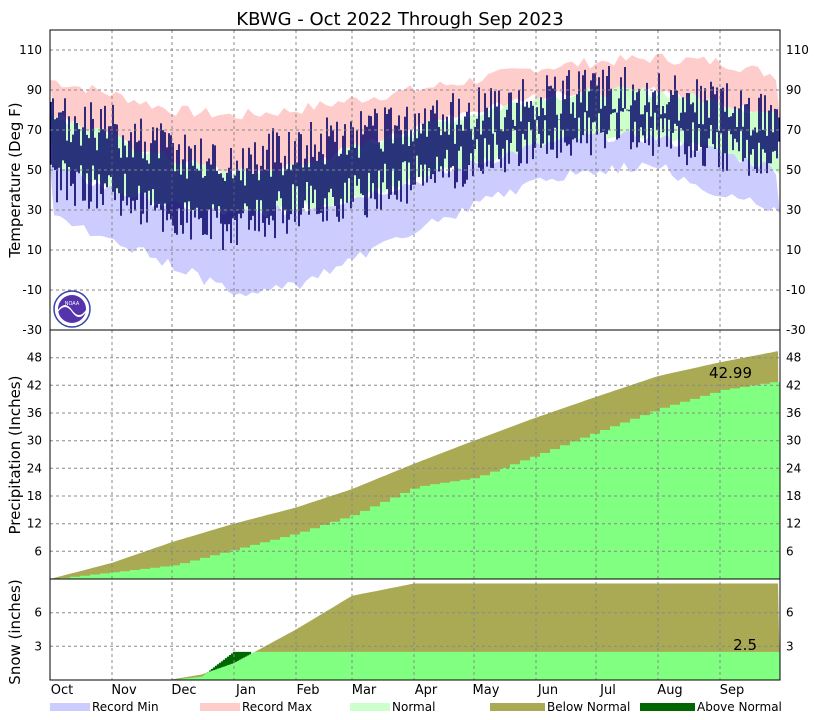 Image resolution: width=830 pixels, height=720 pixels. Describe the element at coordinates (34, 441) in the screenshot. I see `precip-tick-label-left: 30` at that location.